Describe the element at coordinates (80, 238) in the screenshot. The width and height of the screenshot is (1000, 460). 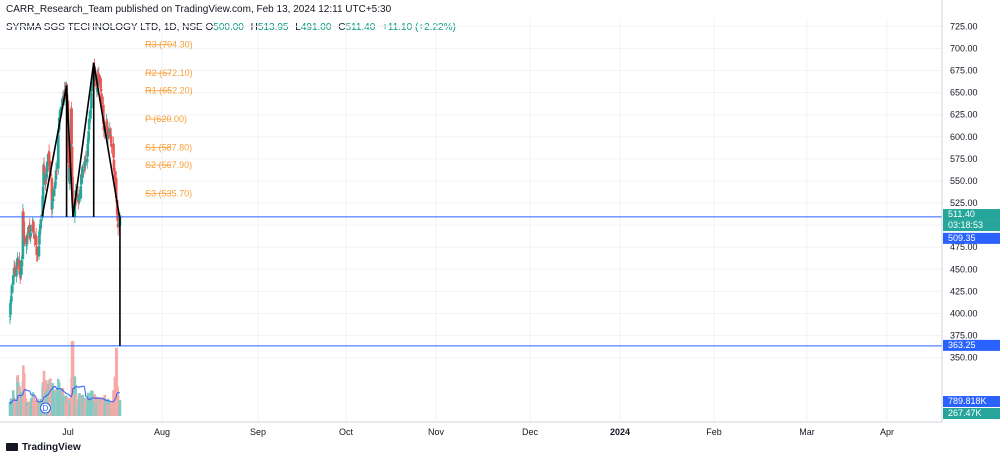
I see `head-and-shoulders-pattern: D` at that location.